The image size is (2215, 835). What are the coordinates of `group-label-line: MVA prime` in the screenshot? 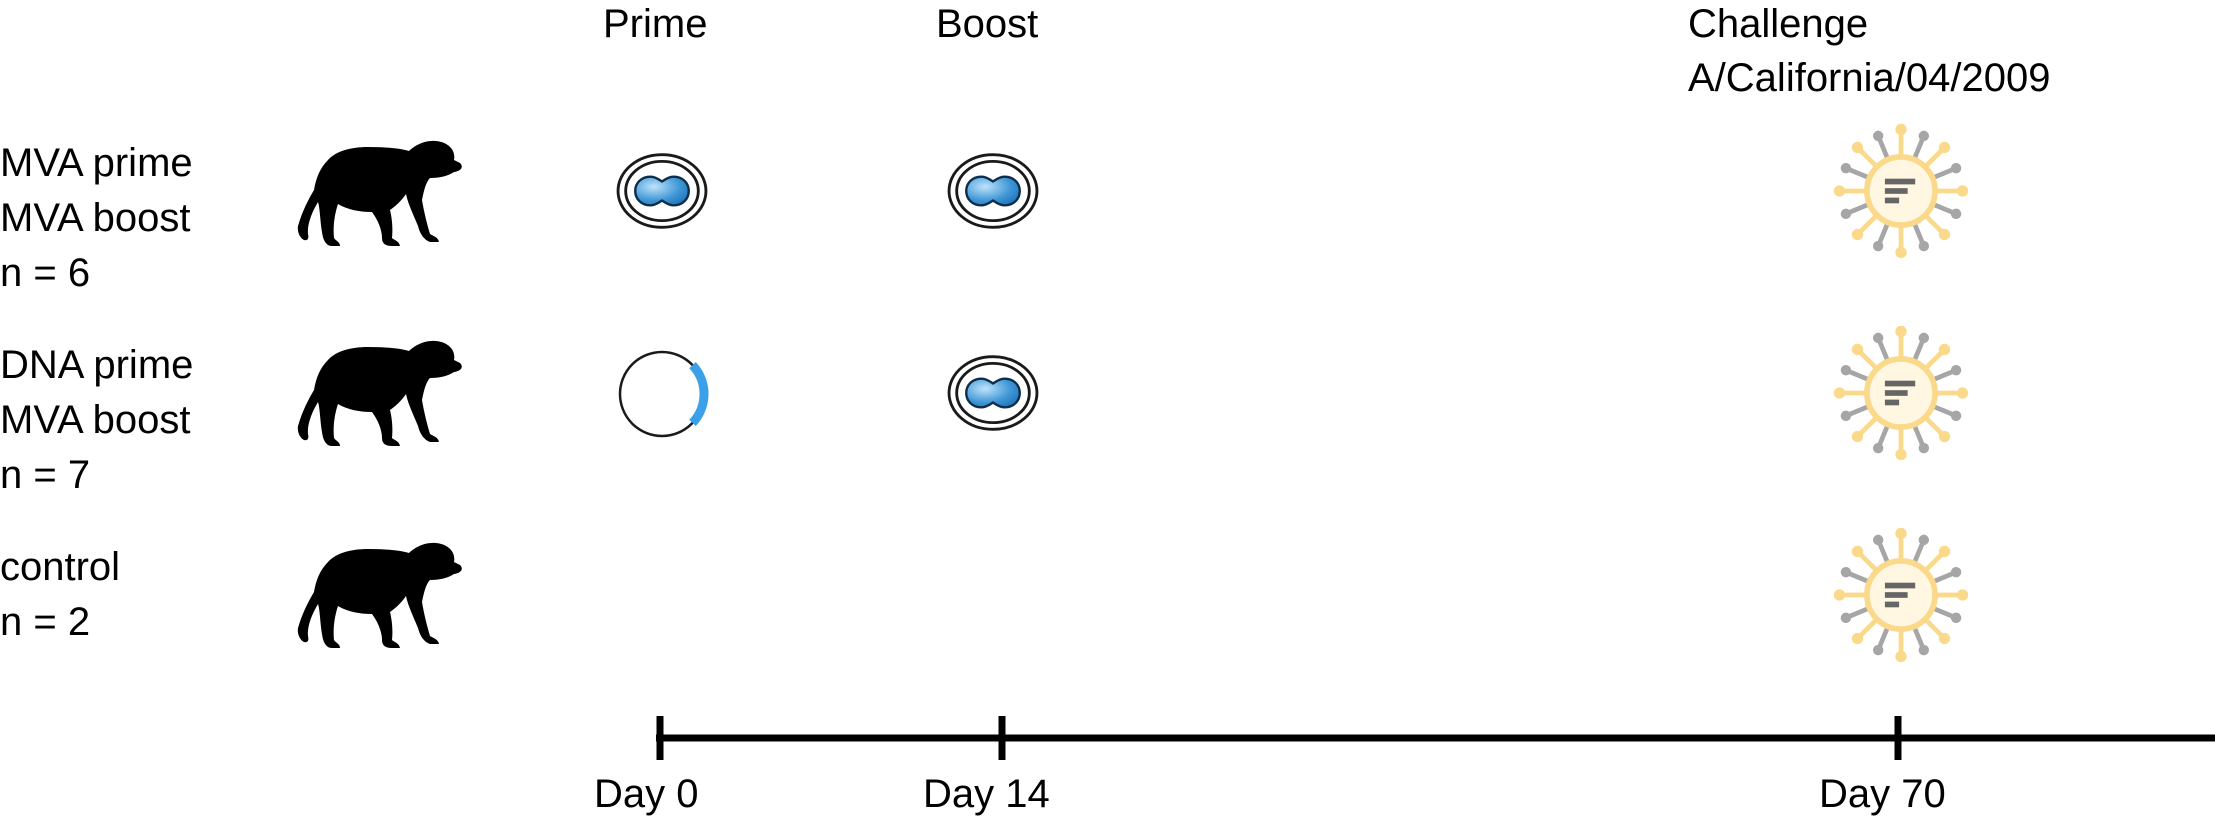 It's located at (96, 163).